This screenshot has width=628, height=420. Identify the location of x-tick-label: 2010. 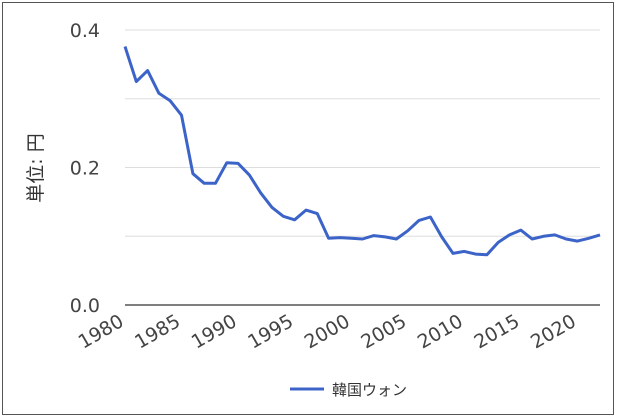
(440, 331).